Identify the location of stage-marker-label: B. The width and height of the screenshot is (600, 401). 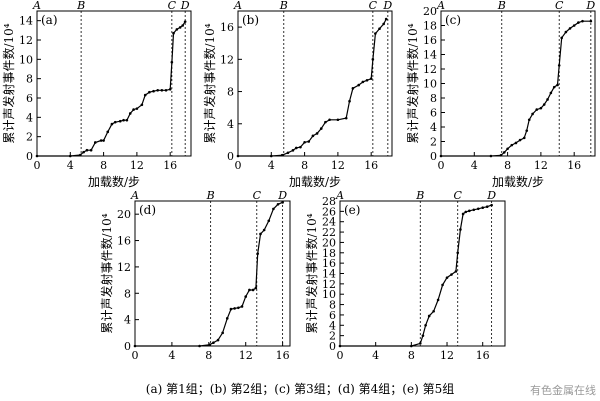
(283, 6).